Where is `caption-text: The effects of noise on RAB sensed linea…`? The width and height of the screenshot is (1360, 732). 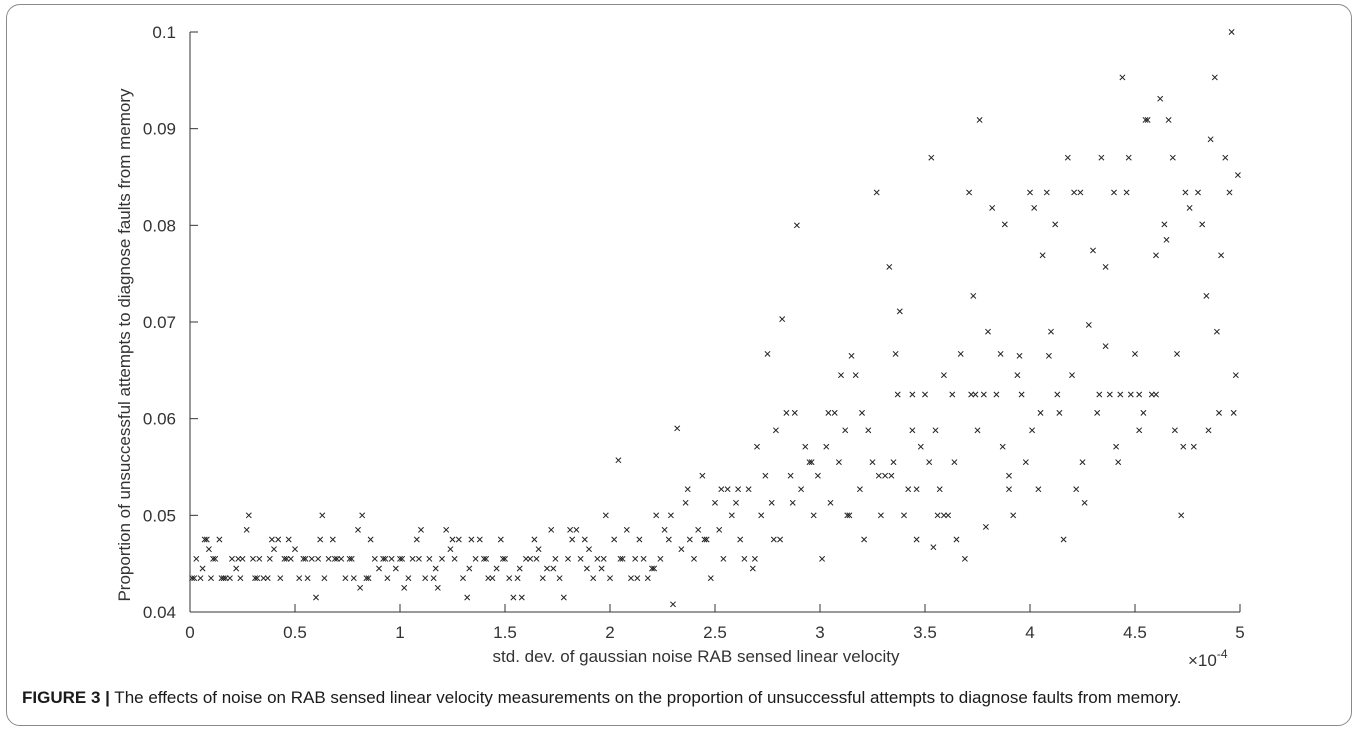 caption-text: The effects of noise on RAB sensed linea… is located at coordinates (645, 697).